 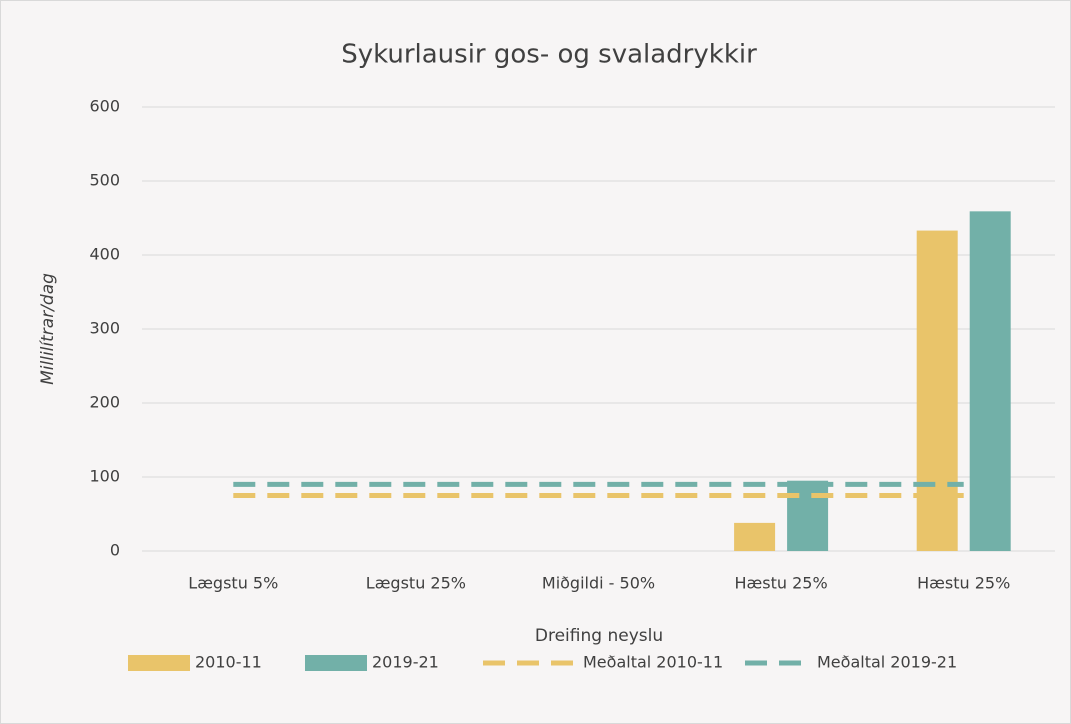 What do you see at coordinates (233, 583) in the screenshot?
I see `x-tick-label: Lægstu 5%` at bounding box center [233, 583].